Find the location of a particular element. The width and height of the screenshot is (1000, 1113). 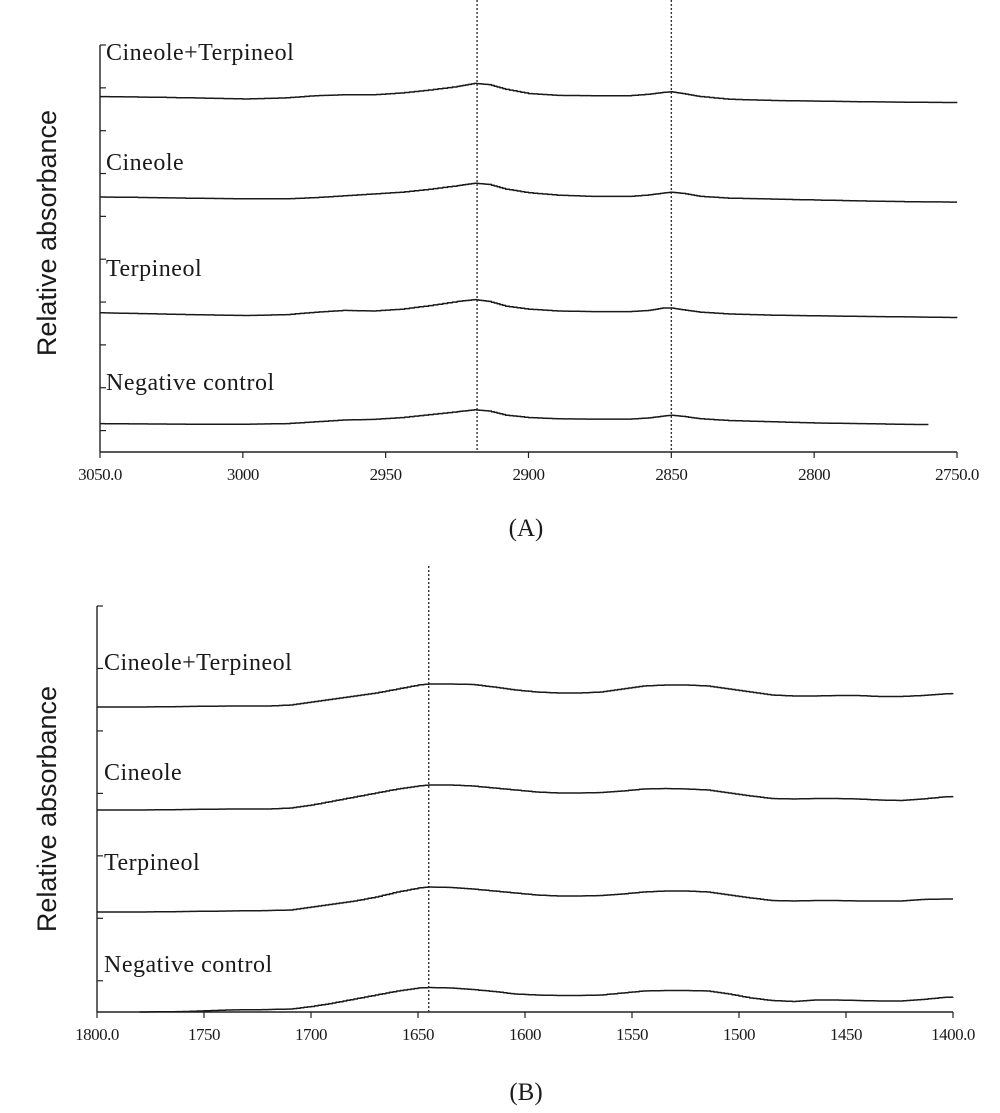

x-tick-label: 2950 is located at coordinates (386, 474).